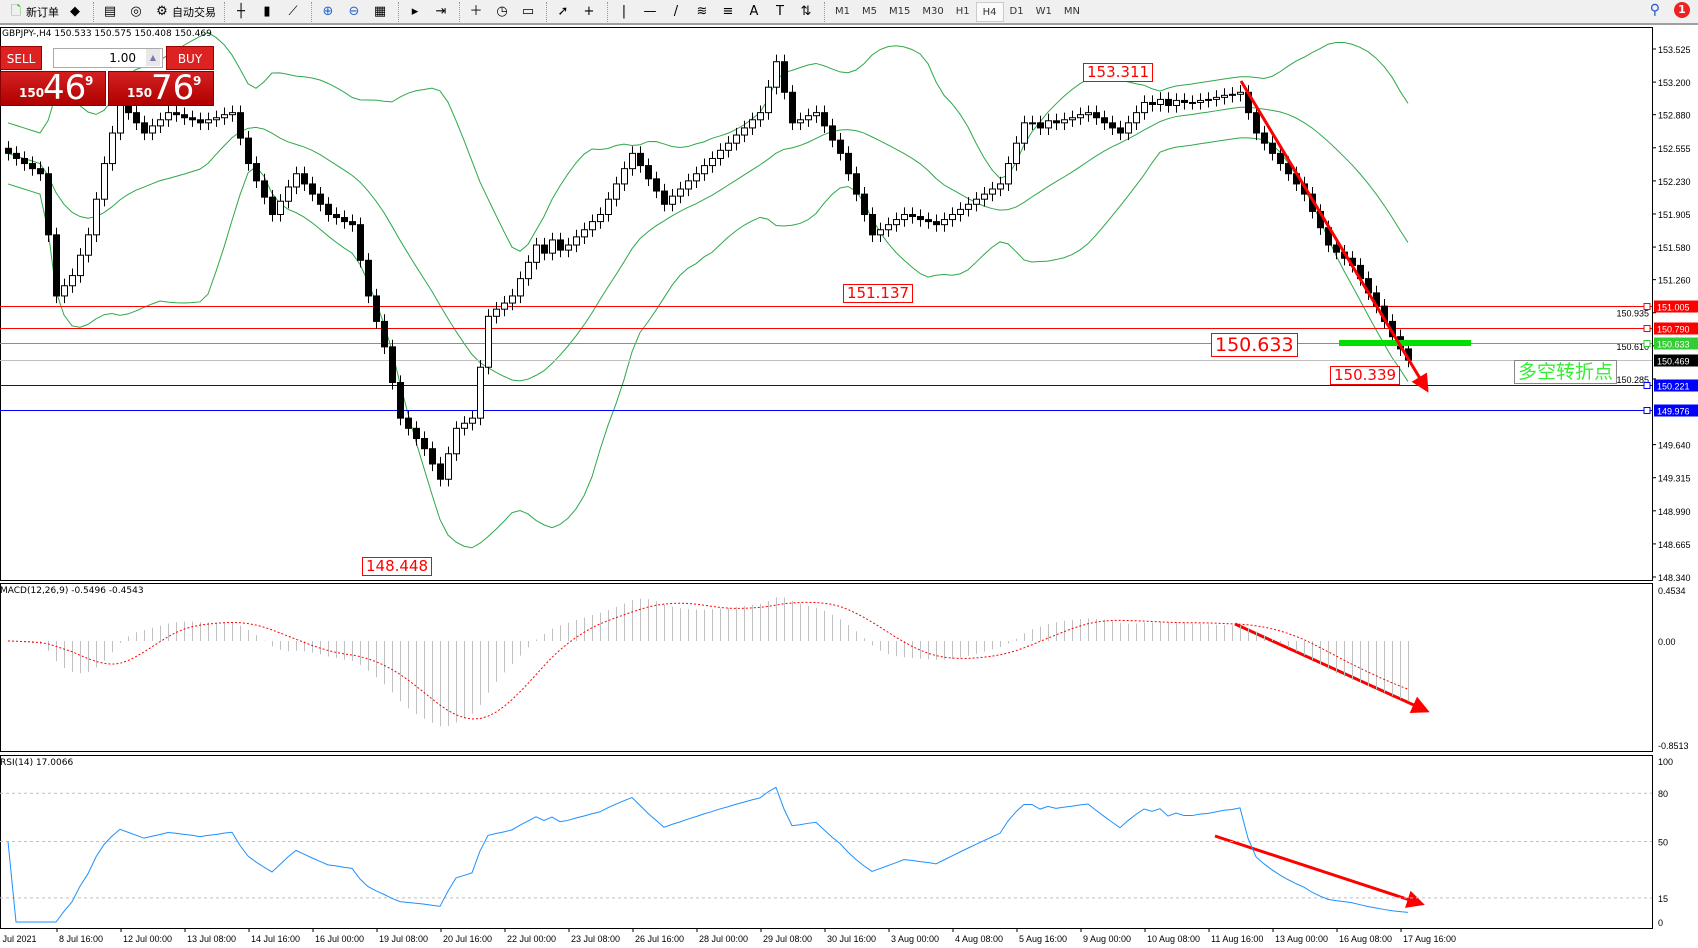 The width and height of the screenshot is (1698, 948). I want to click on time-tick-label: 14 Jul 16:00, so click(275, 939).